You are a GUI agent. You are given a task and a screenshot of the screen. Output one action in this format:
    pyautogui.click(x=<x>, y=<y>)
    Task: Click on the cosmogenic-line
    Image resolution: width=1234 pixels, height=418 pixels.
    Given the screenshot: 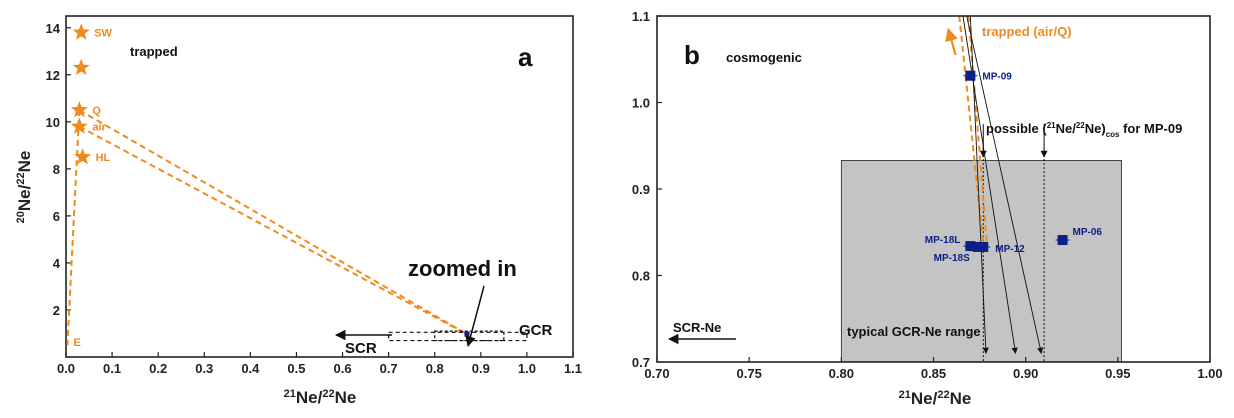 What is the action you would take?
    pyautogui.click(x=1005, y=184)
    